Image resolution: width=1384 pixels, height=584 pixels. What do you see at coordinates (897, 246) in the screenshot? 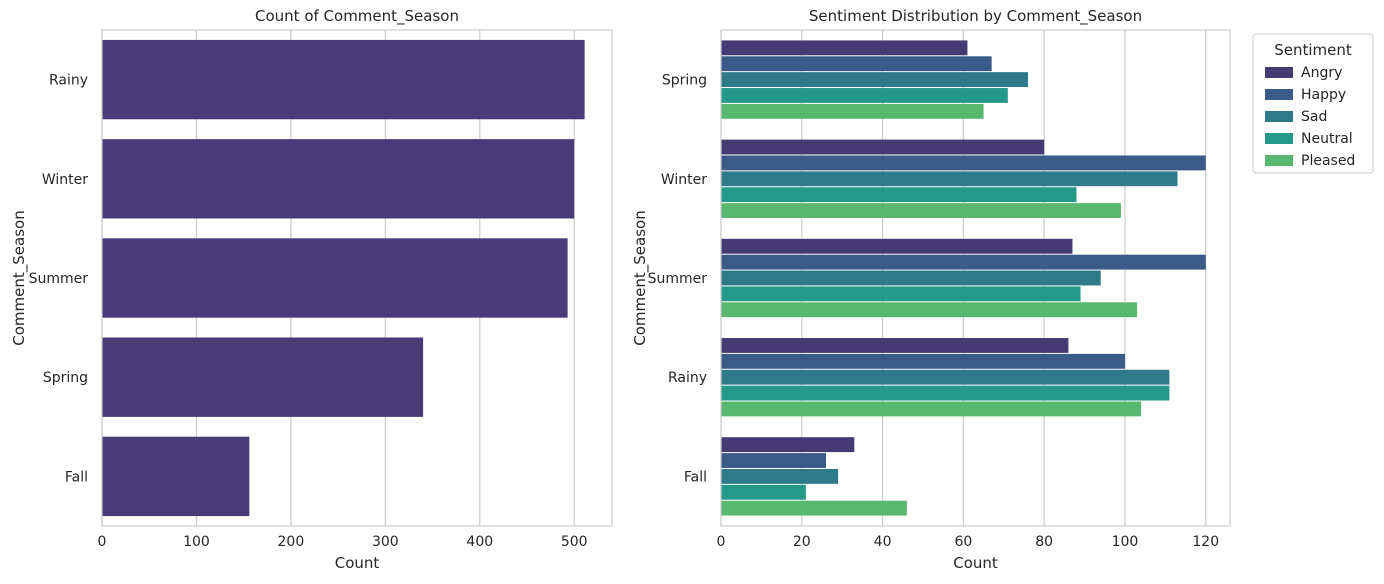
I see `bar-summer-angry` at bounding box center [897, 246].